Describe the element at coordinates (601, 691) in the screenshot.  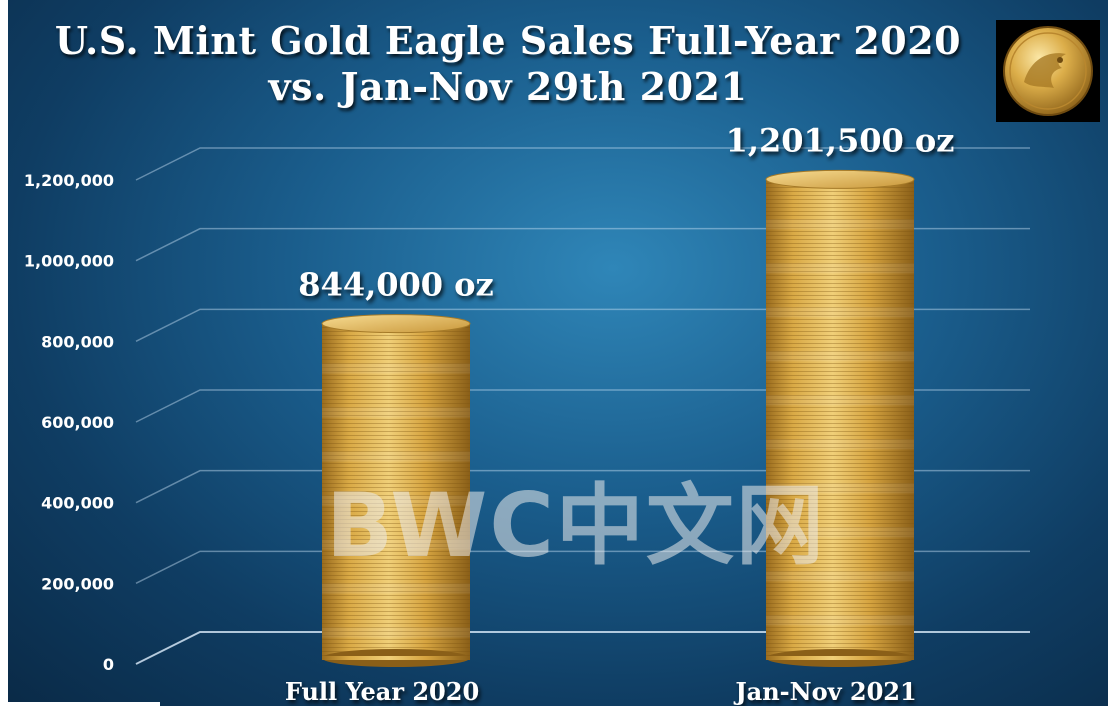
I see `x-axis: Full Year 2020 Jan-Nov 2021` at that location.